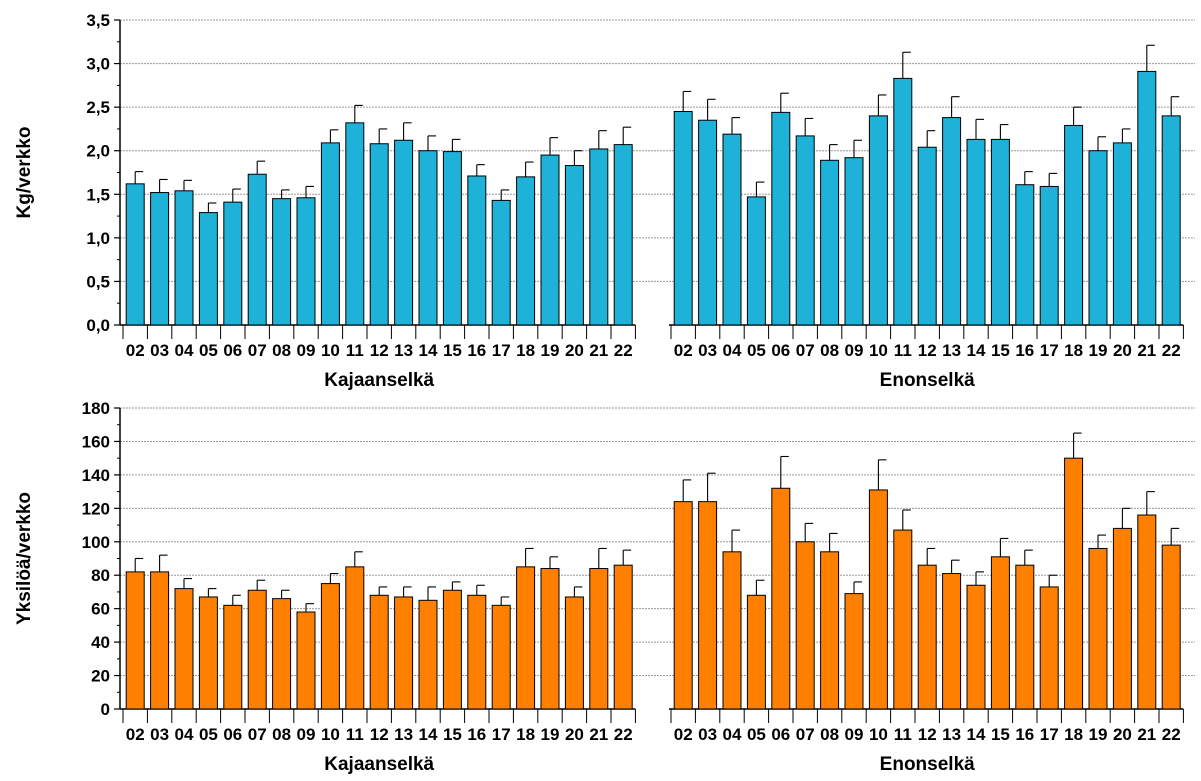 The image size is (1201, 781). I want to click on x-tick-label: 07, so click(257, 734).